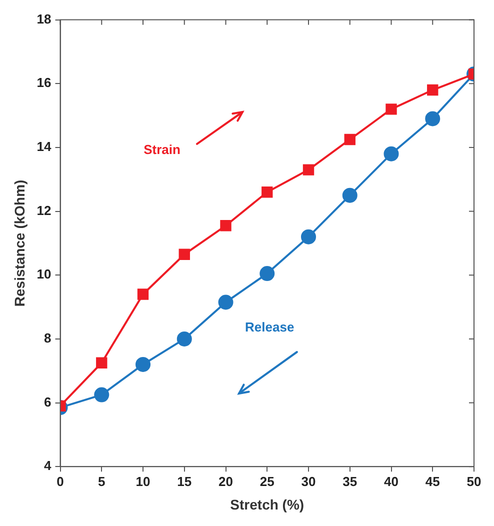 The width and height of the screenshot is (494, 526). I want to click on x-tick-label: 0, so click(60, 481).